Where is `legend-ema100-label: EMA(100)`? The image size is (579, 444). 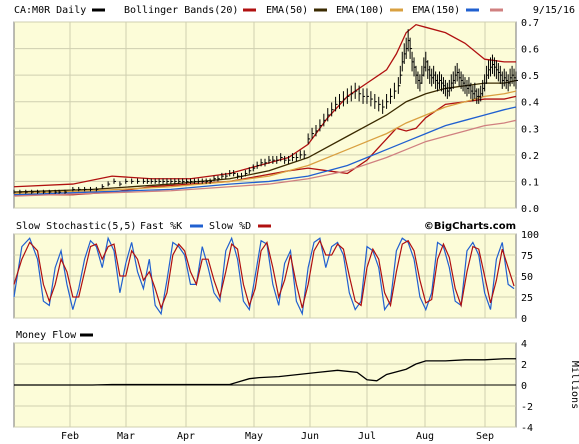
legend-ema100-label: EMA(100) is located at coordinates (360, 10).